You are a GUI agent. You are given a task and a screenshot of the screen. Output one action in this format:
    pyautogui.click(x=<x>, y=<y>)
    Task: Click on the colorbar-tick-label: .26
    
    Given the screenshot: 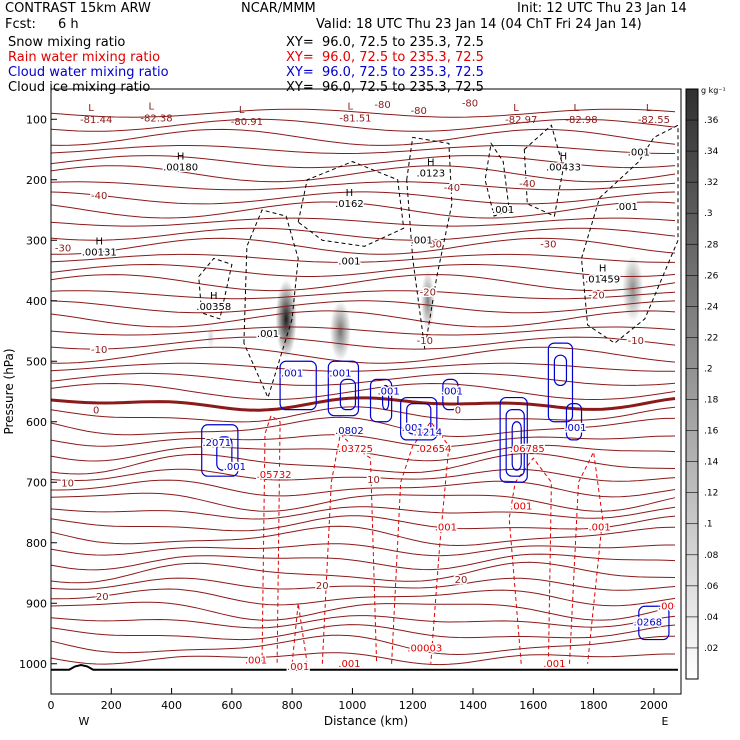 What is the action you would take?
    pyautogui.click(x=711, y=276)
    